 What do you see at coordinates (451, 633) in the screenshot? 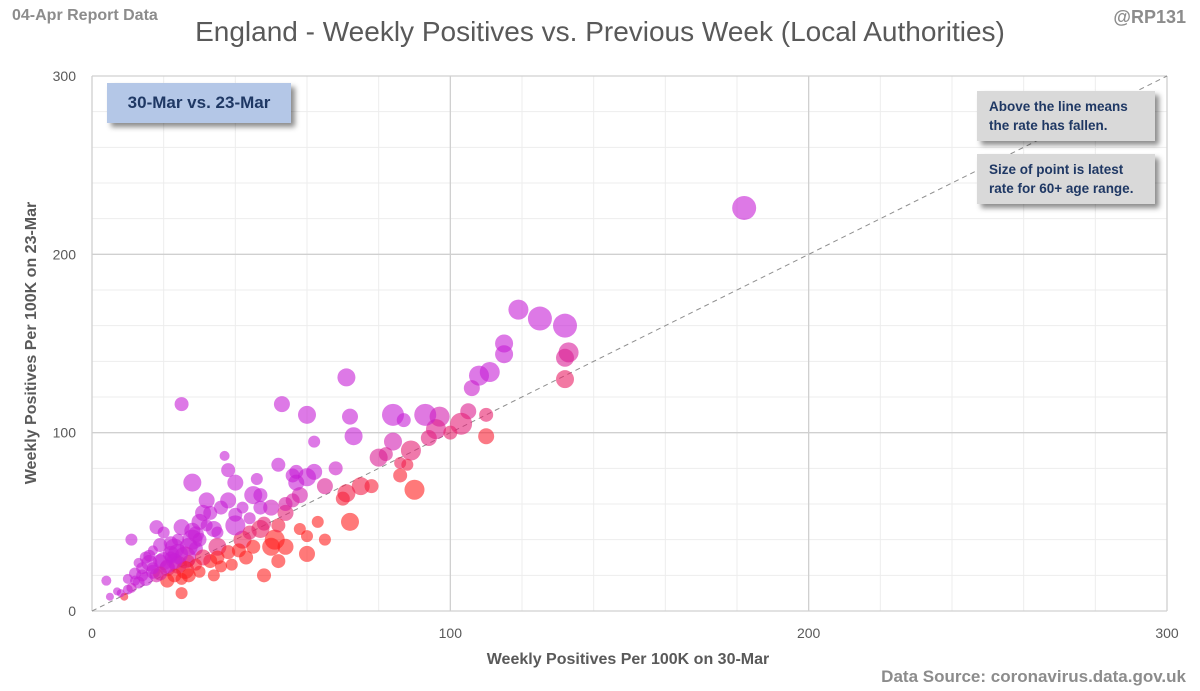
I see `x-tick-label: 100` at bounding box center [451, 633].